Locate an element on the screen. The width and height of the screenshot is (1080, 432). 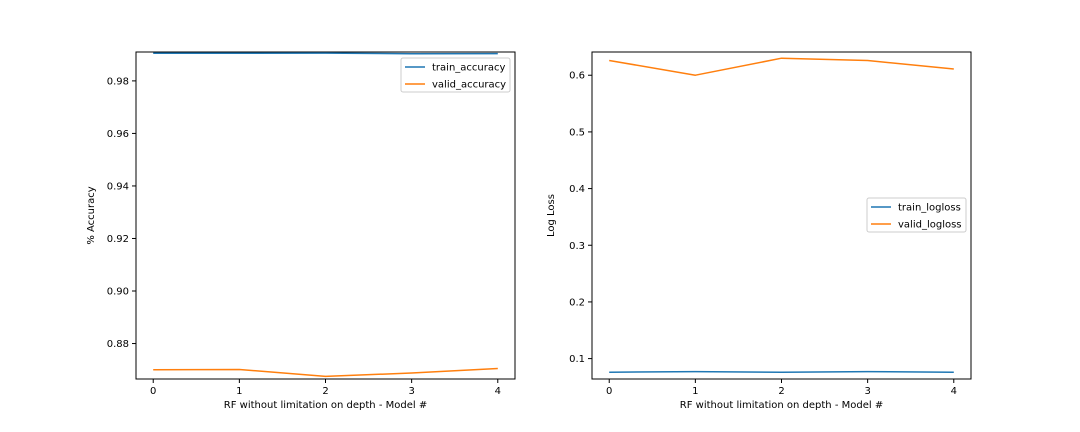
y-tick-label: 0.88 is located at coordinates (118, 344).